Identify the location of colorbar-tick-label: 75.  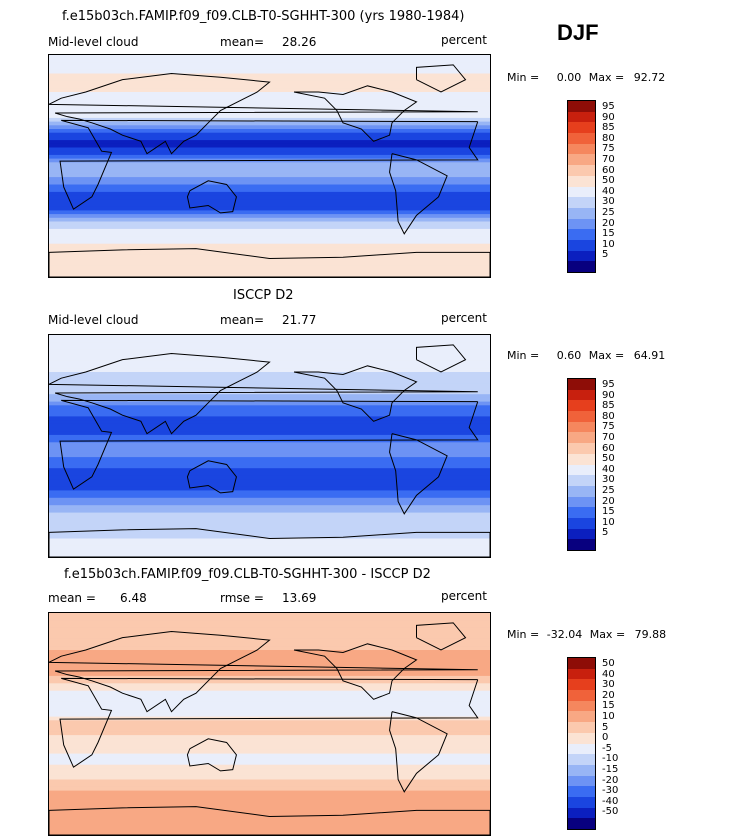
(608, 427).